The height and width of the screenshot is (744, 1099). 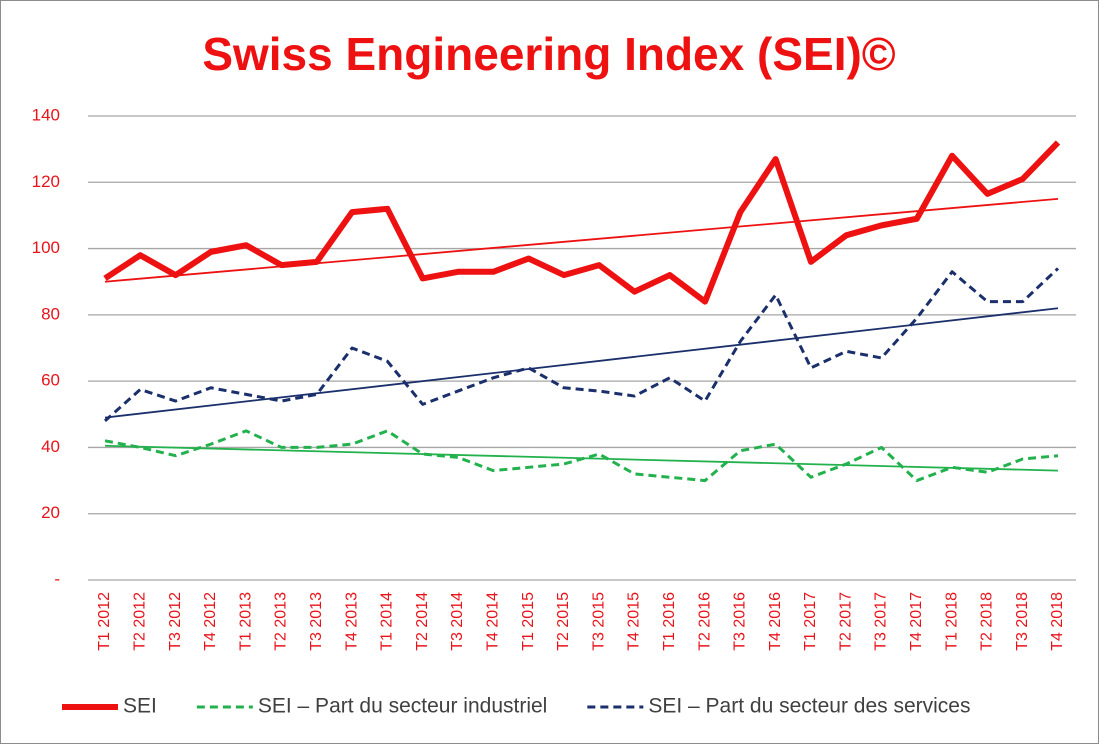 I want to click on x-tick-label: T2 2015, so click(x=563, y=621).